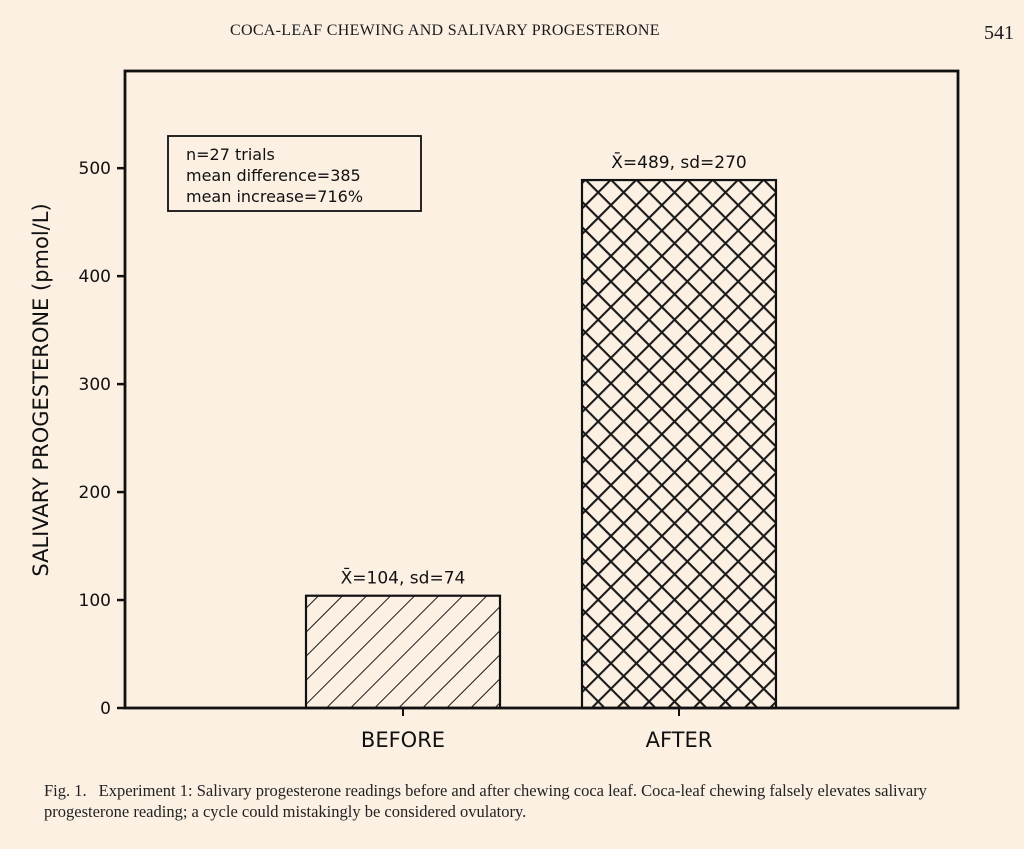 The width and height of the screenshot is (1024, 849). I want to click on y-tick-label: 200, so click(95, 493).